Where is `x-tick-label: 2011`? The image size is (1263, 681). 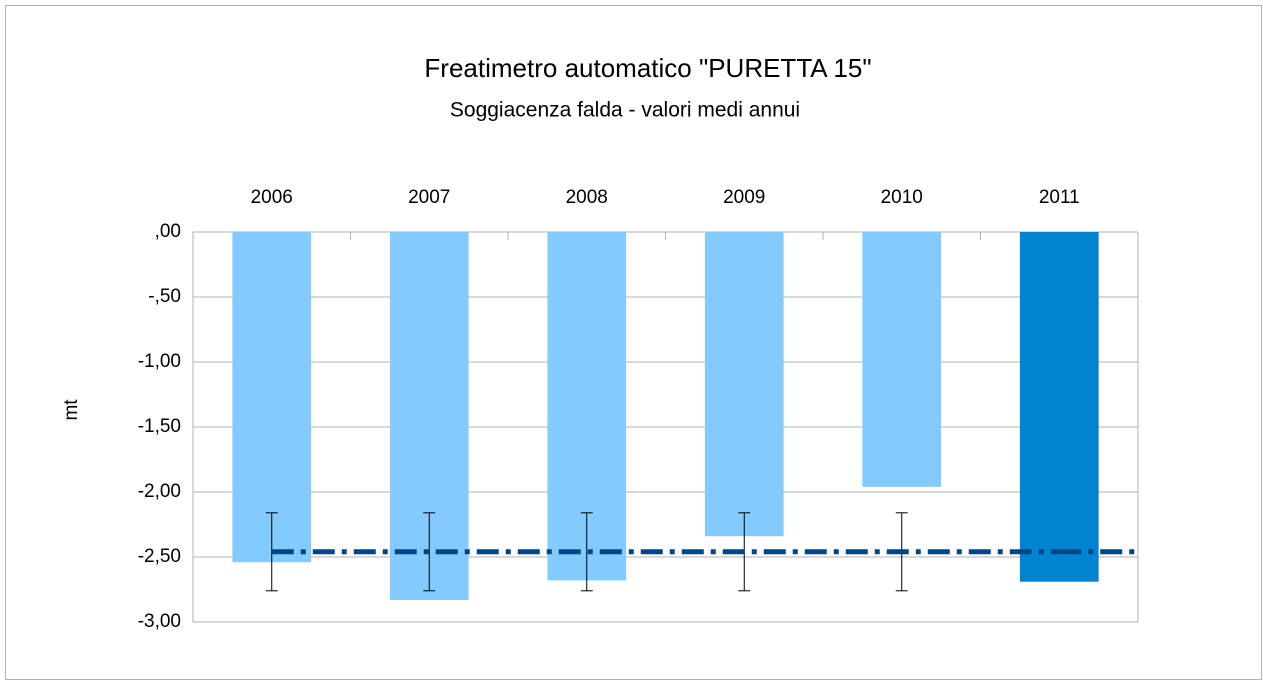
x-tick-label: 2011 is located at coordinates (1059, 197).